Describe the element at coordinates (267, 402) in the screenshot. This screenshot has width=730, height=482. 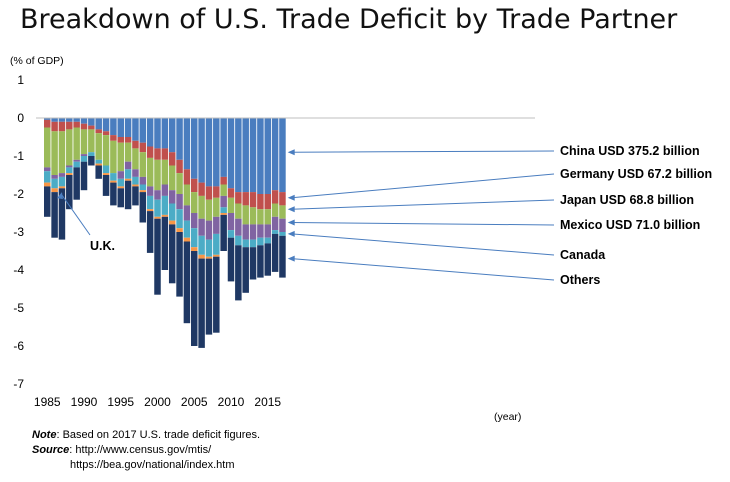
I see `x-tick-label: 2015` at that location.